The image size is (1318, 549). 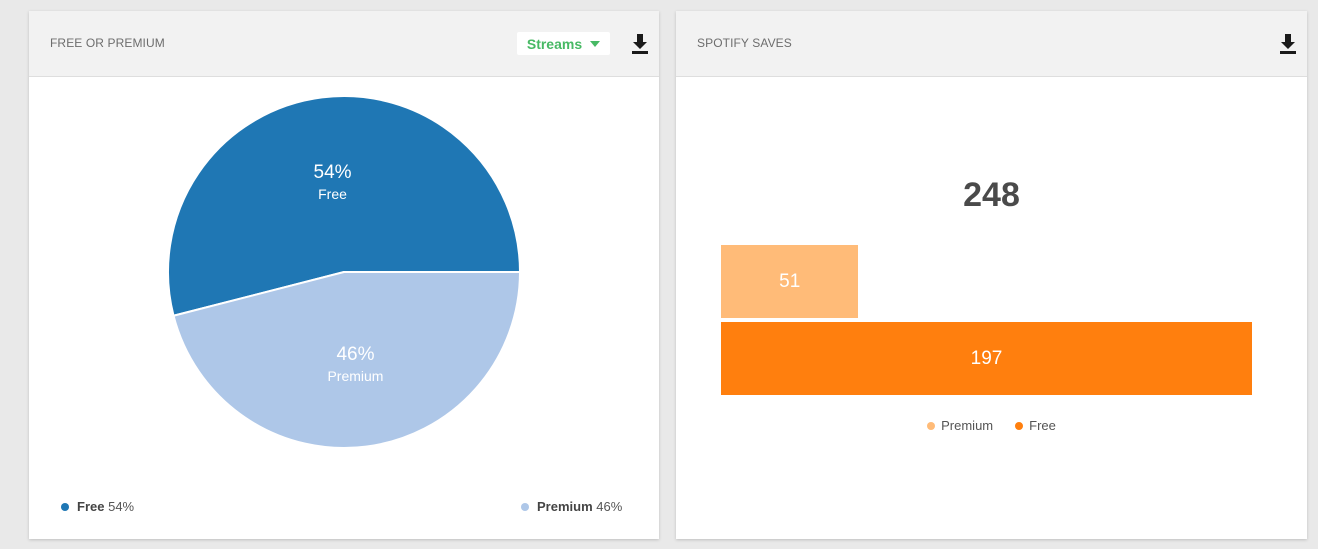 I want to click on bar-label: 197, so click(x=986, y=358).